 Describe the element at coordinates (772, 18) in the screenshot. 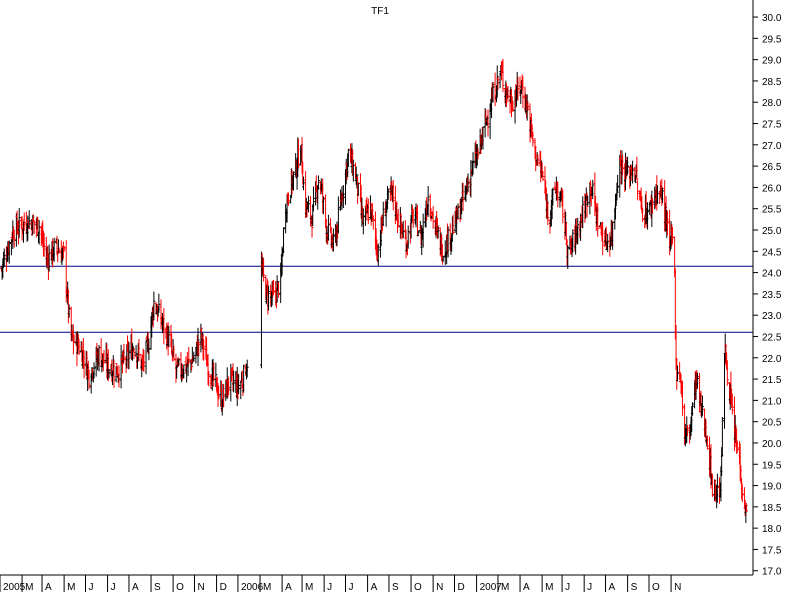

I see `y-tick-label: 30.0` at that location.